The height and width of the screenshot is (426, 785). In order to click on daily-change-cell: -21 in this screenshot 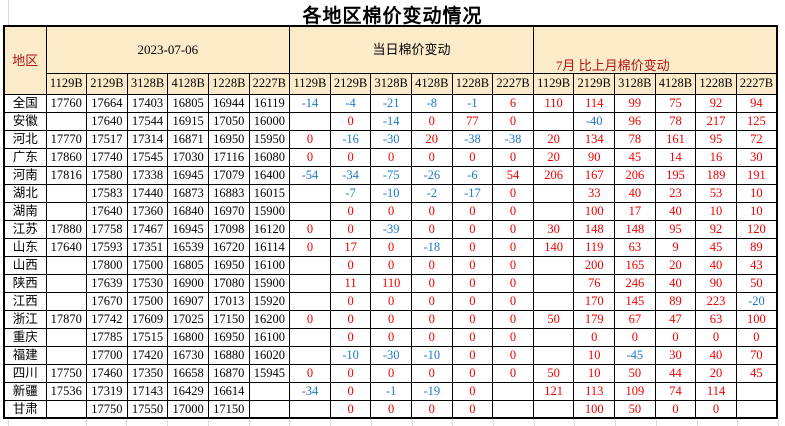, I will do `click(391, 103)`.